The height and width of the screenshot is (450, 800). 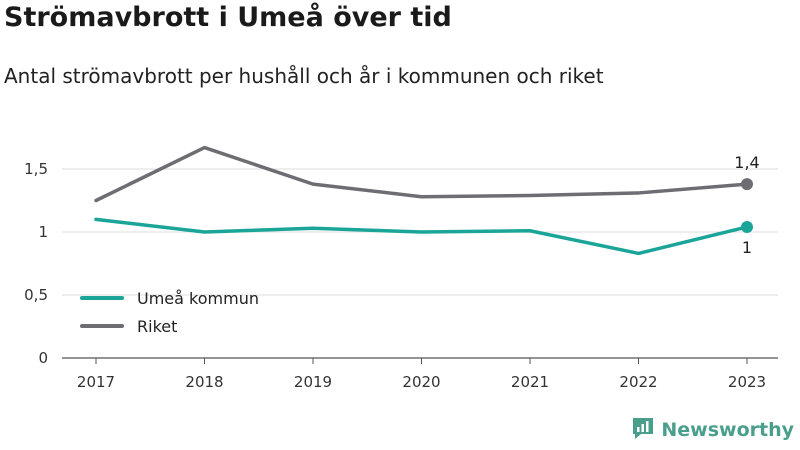 I want to click on y-tick-label: 1, so click(x=43, y=232).